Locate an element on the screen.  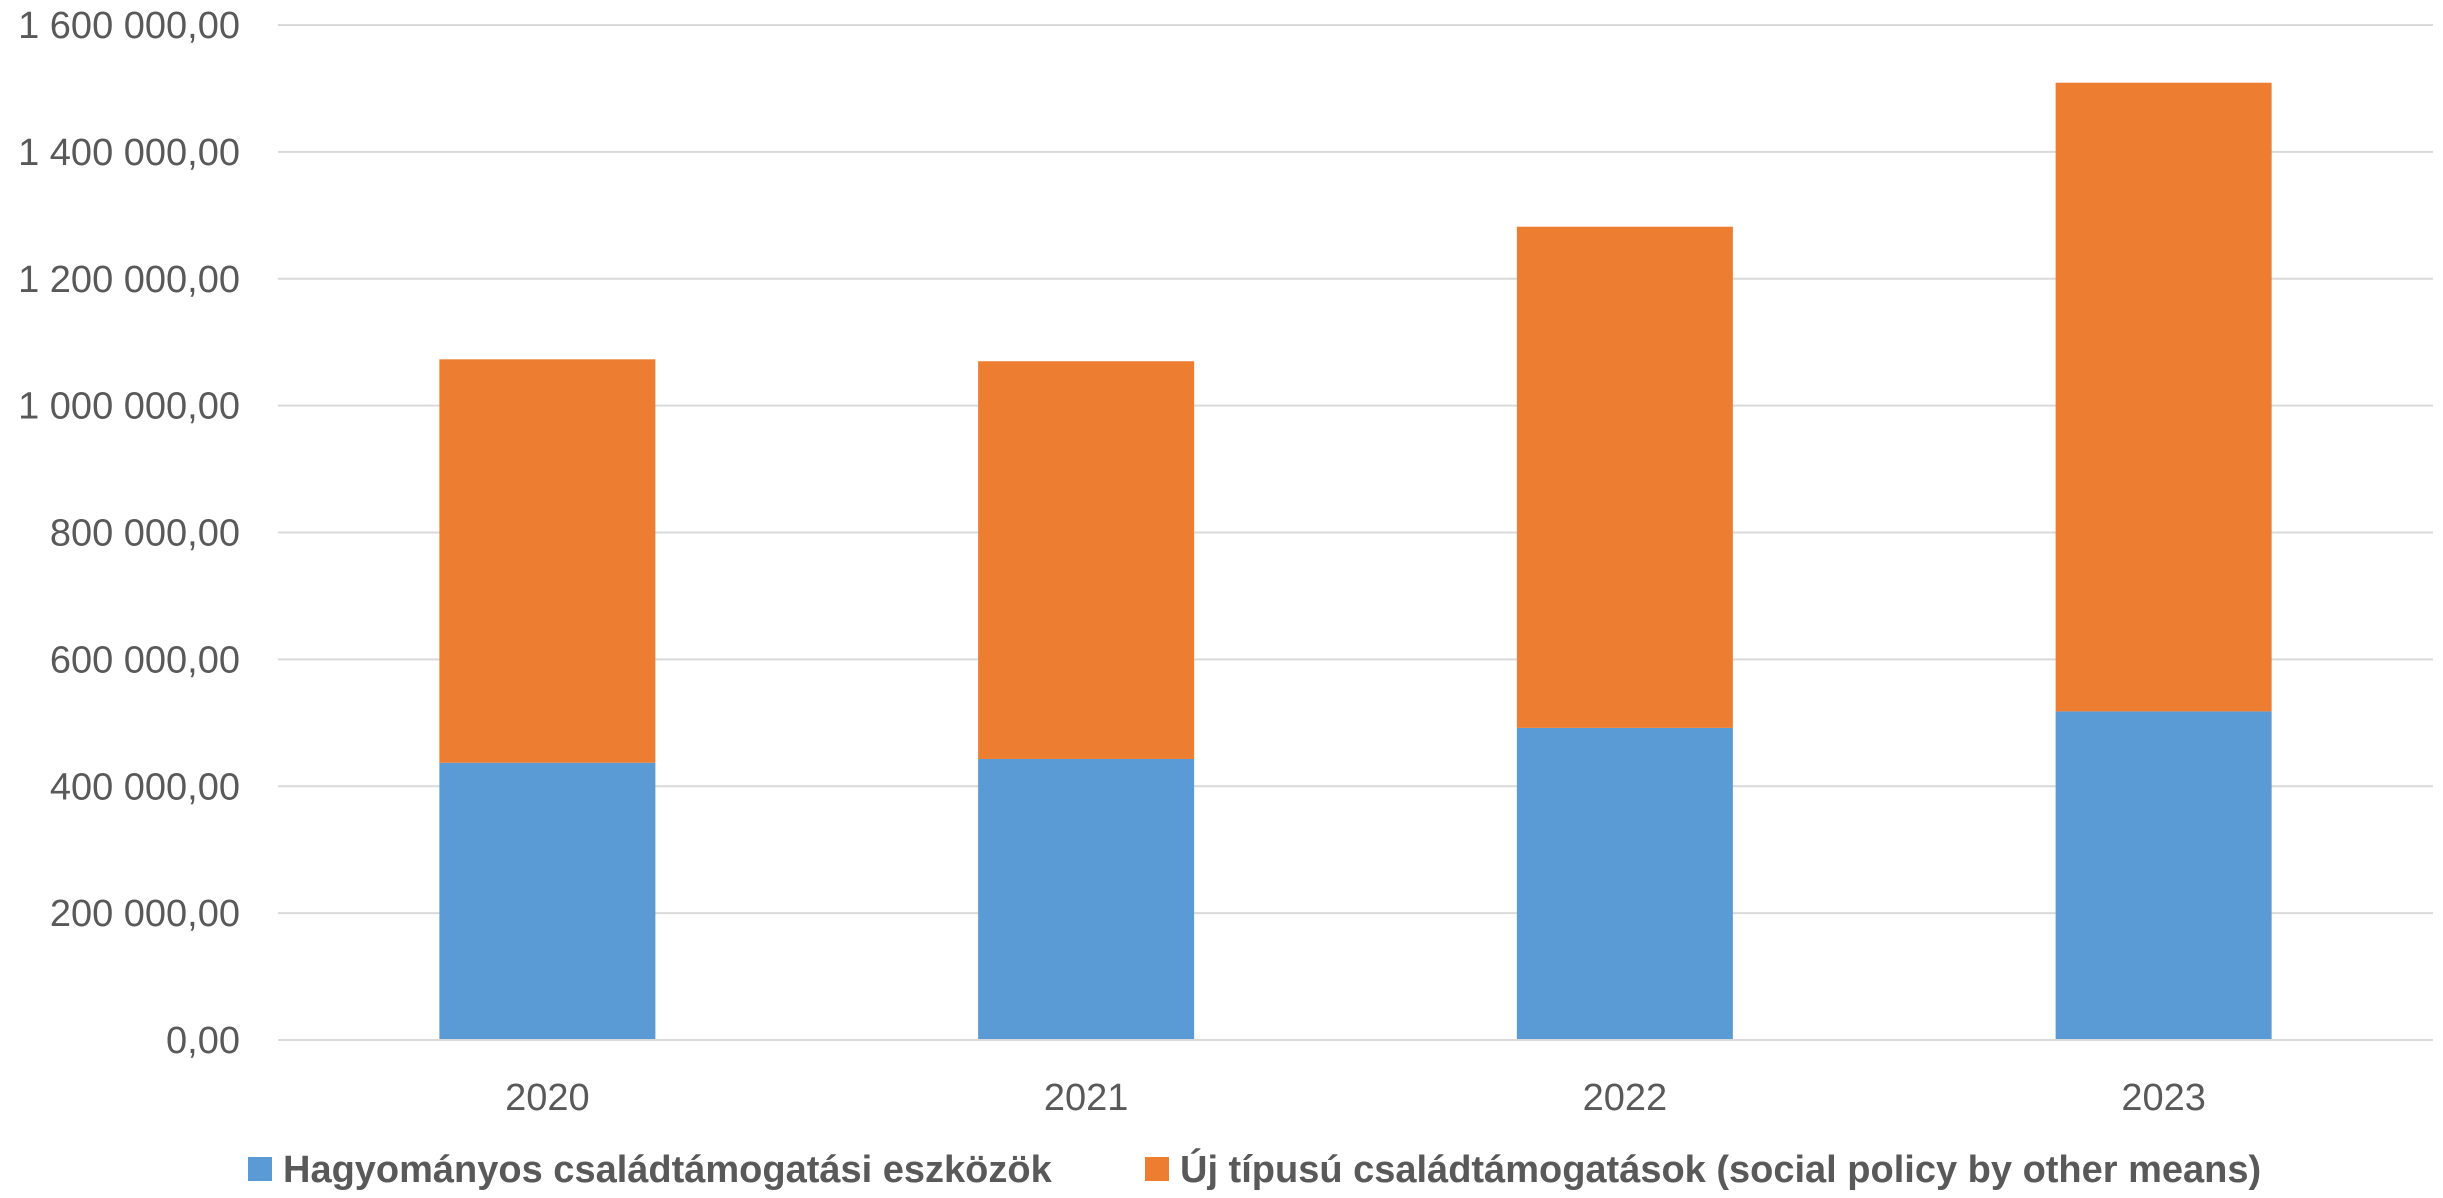
y-tick-label: 1 400 000,00 is located at coordinates (129, 153).